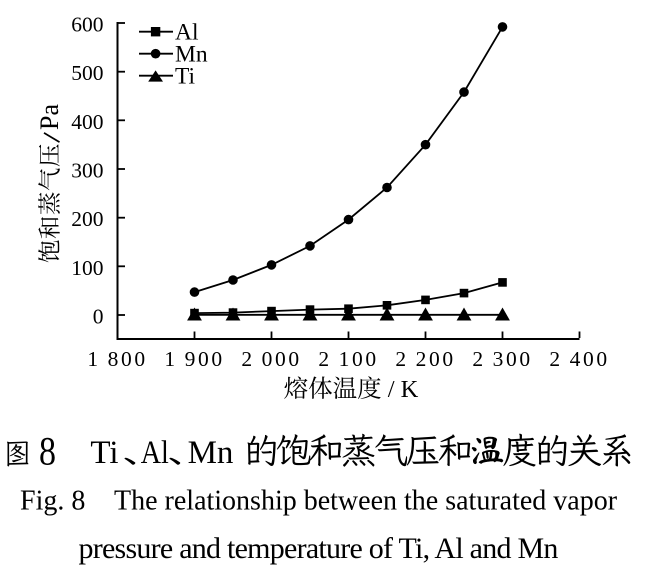 The width and height of the screenshot is (645, 570). What do you see at coordinates (87, 268) in the screenshot?
I see `svg-text: 100` at bounding box center [87, 268].